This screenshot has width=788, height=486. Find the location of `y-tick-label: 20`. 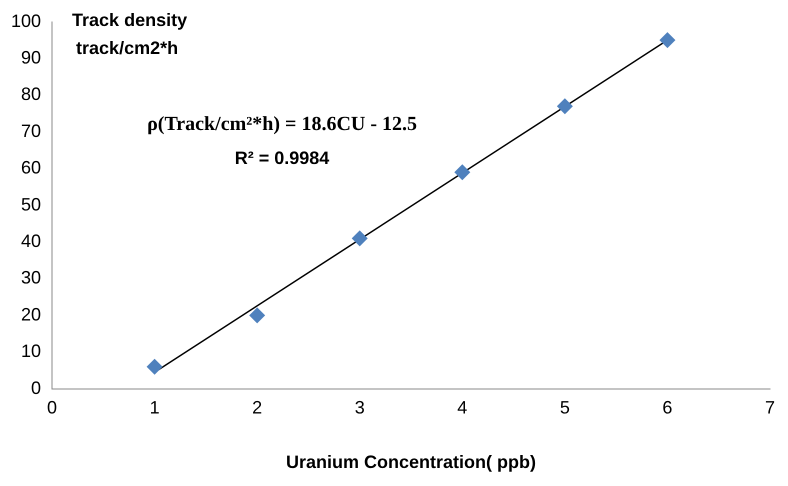

y-tick-label: 20 is located at coordinates (31, 314).